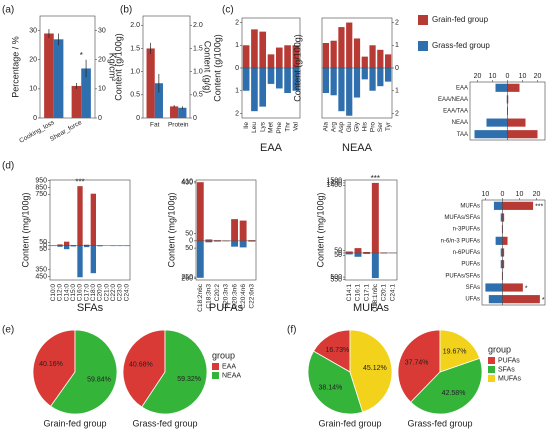 The width and height of the screenshot is (550, 434). What do you see at coordinates (135, 95) in the screenshot?
I see `y-tick-label: 0.5` at bounding box center [135, 95].